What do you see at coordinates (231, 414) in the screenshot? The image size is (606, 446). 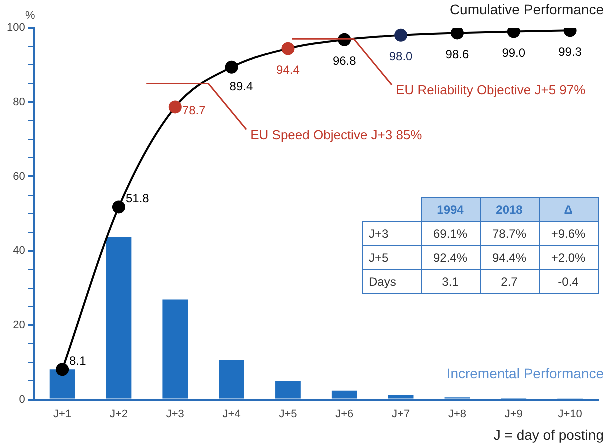 I see `x-tick-label: J+4` at bounding box center [231, 414].